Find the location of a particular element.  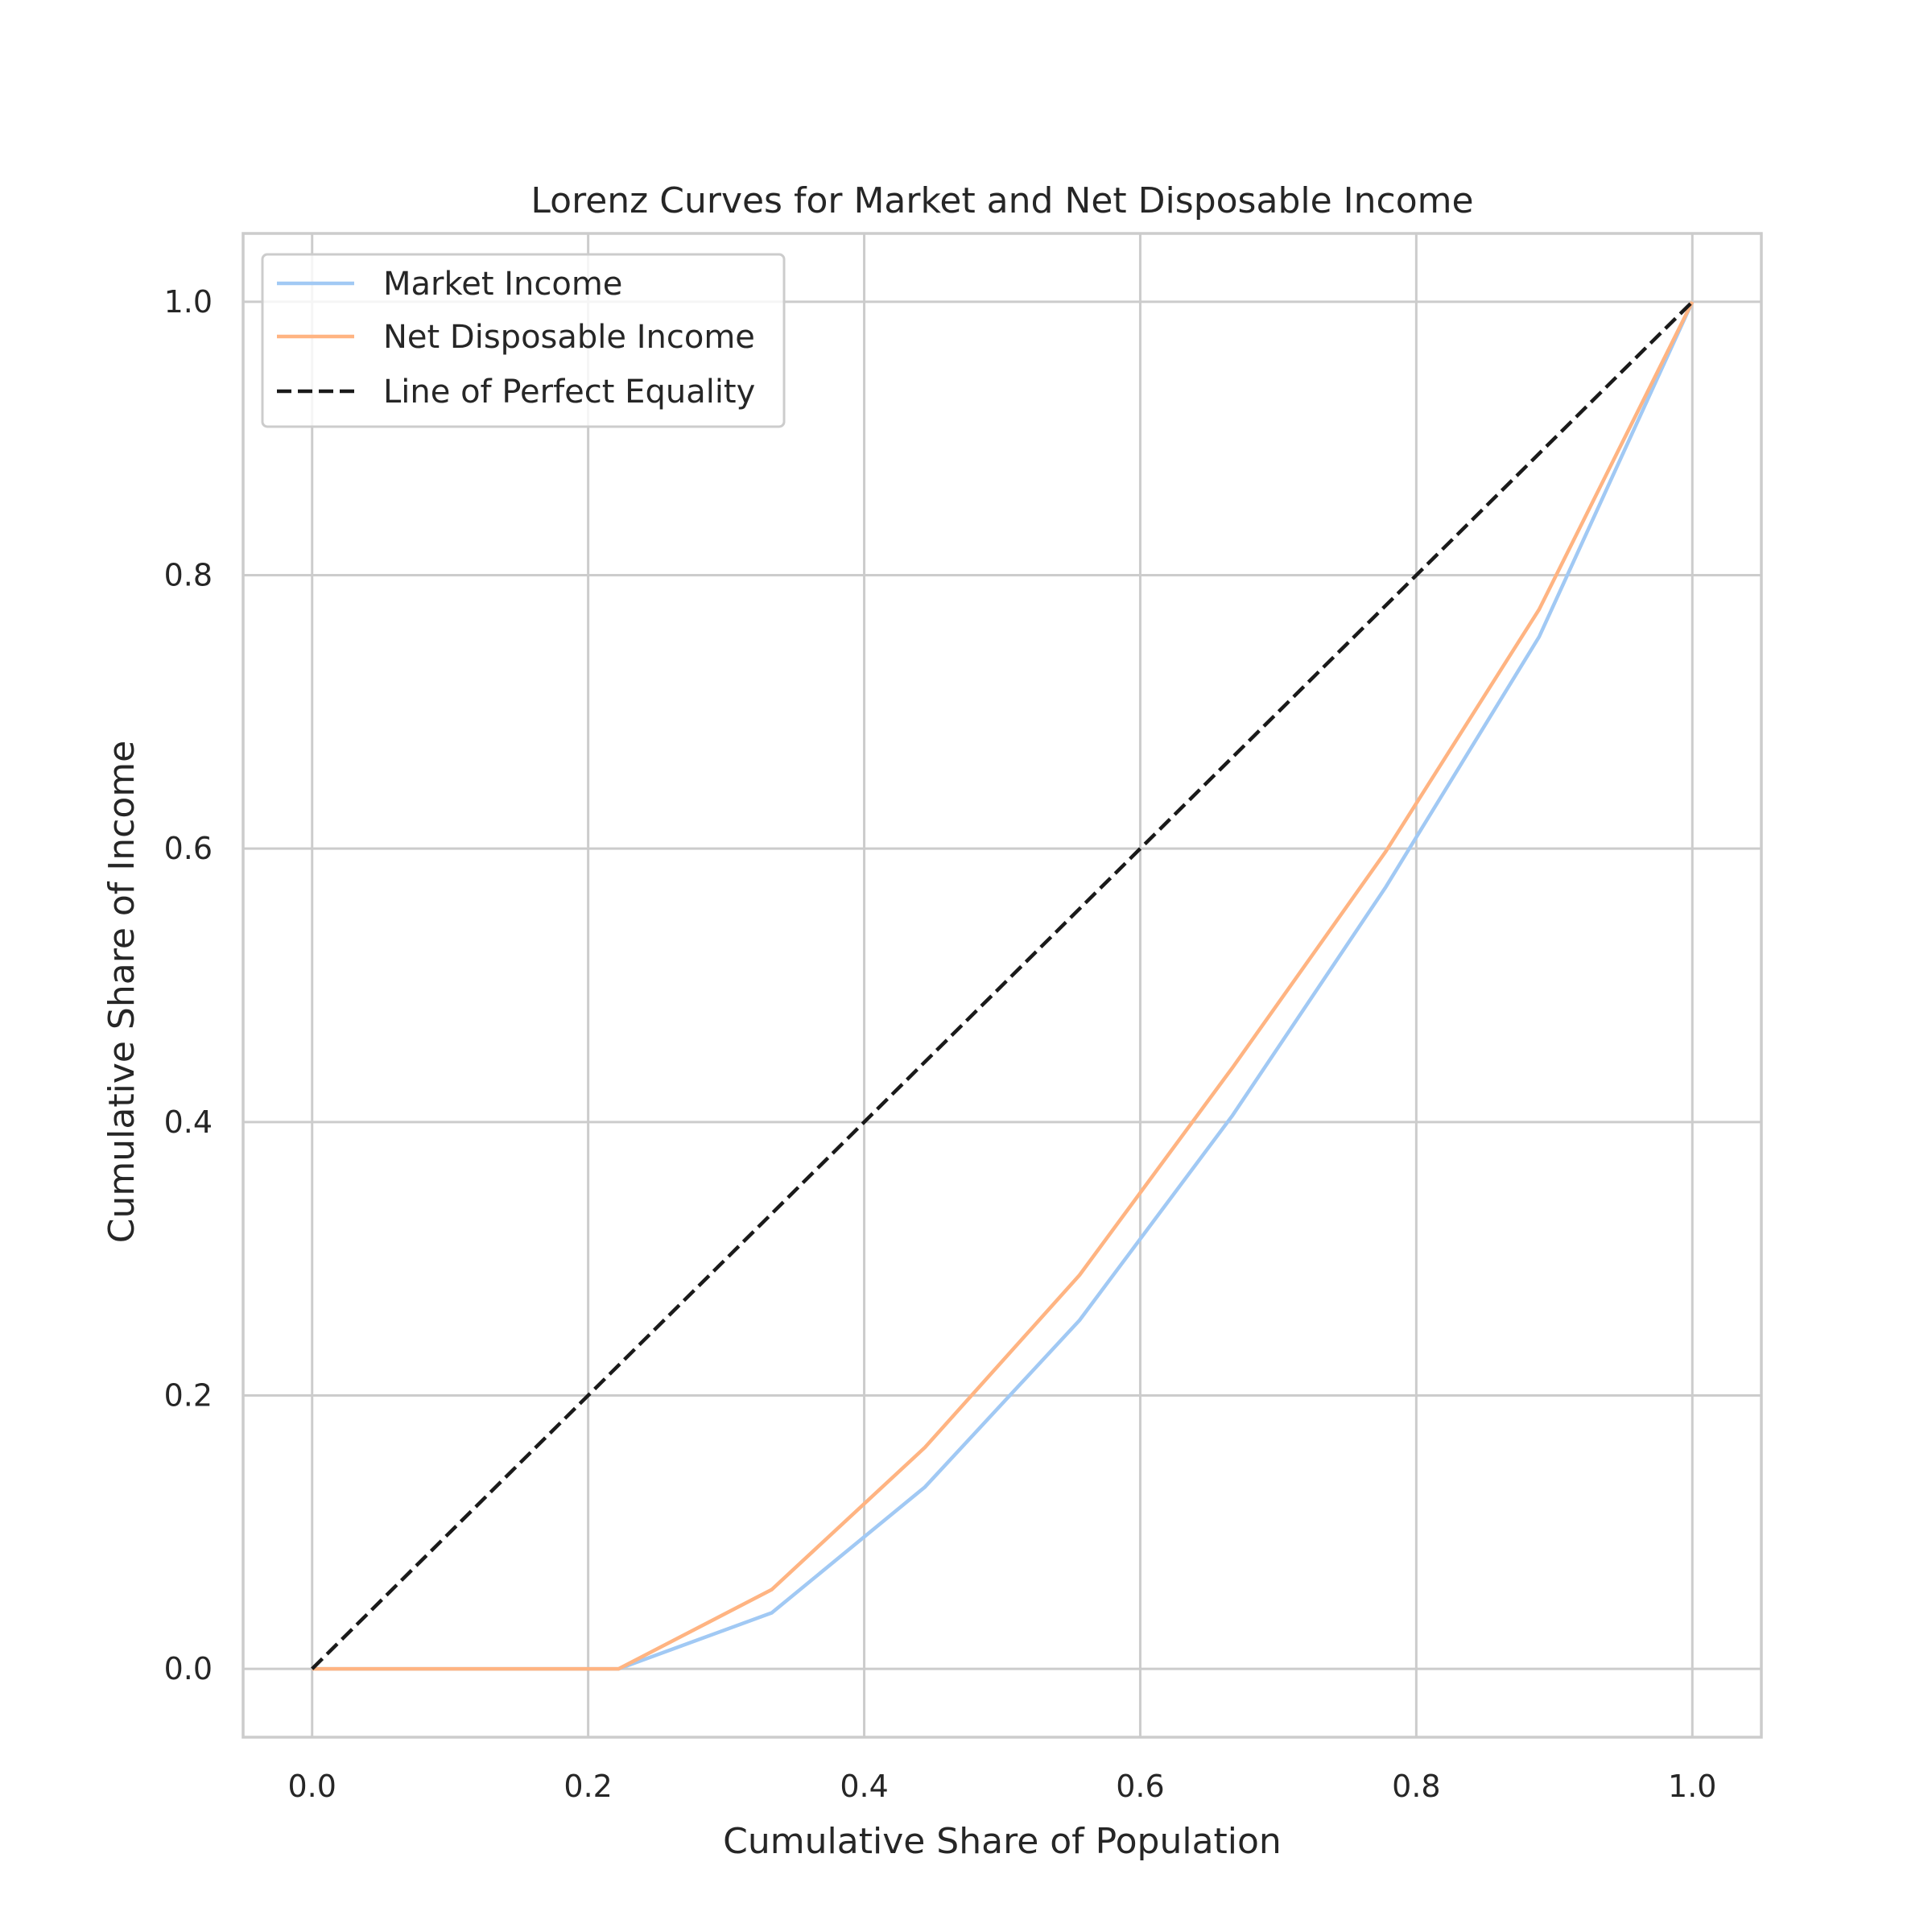

y-tick-label: 0.0 is located at coordinates (188, 1668).